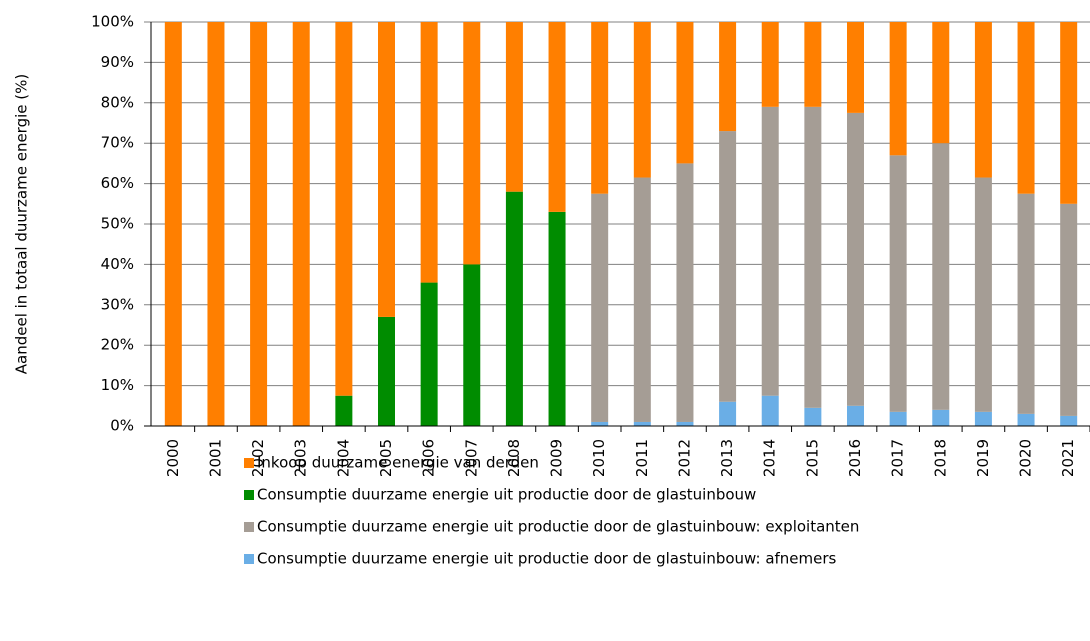 Image resolution: width=1090 pixels, height=641 pixels. I want to click on x-tick-label: 2013, so click(727, 458).